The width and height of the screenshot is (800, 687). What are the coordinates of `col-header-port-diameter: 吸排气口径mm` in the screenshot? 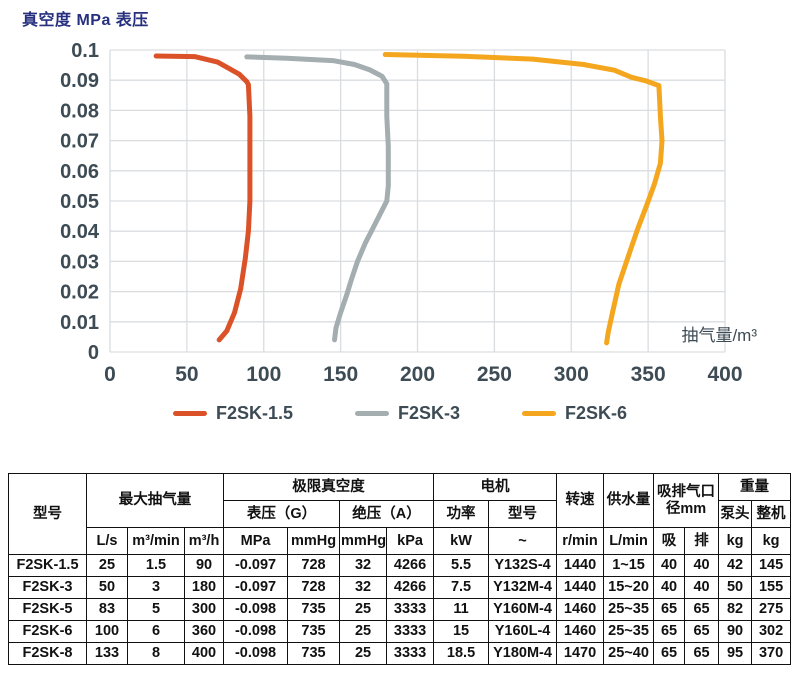 It's located at (686, 500).